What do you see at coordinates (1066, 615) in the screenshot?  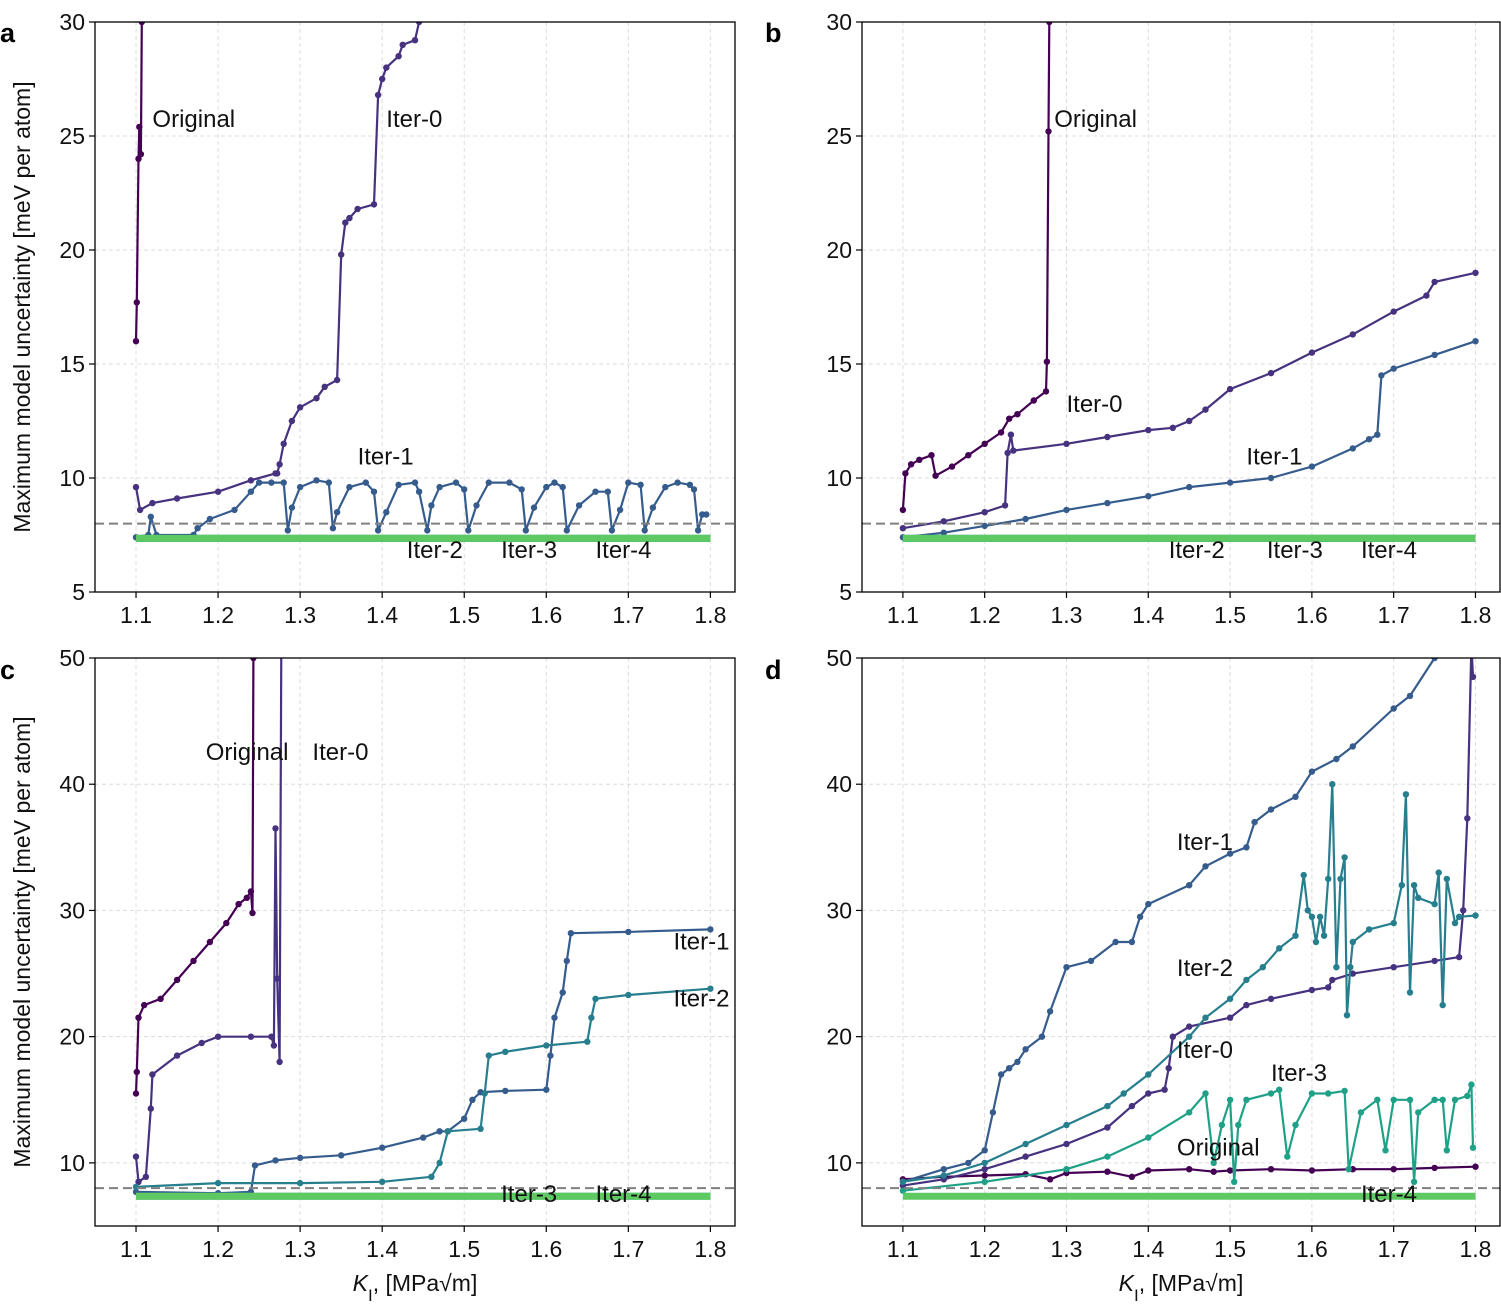 I see `x-tick-label: 1.3` at bounding box center [1066, 615].